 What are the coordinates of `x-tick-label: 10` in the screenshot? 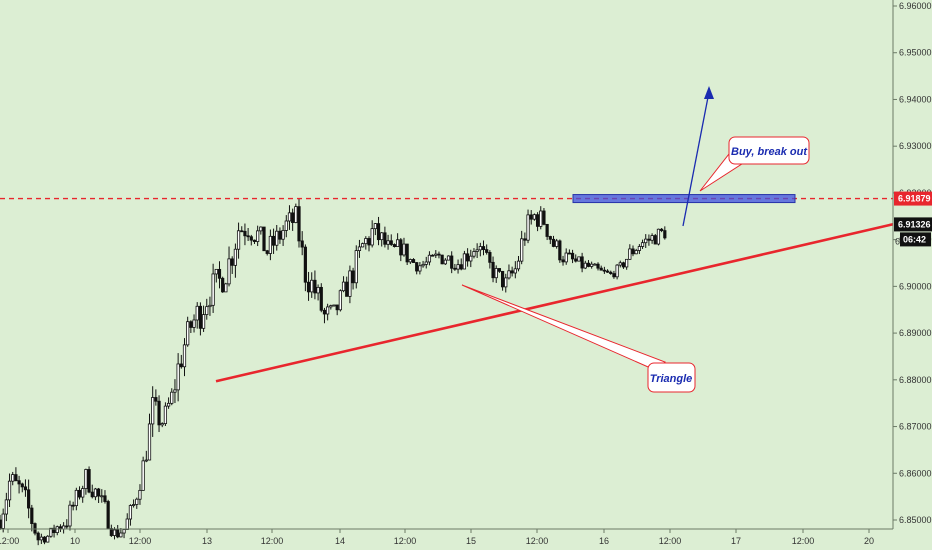 It's located at (75, 541).